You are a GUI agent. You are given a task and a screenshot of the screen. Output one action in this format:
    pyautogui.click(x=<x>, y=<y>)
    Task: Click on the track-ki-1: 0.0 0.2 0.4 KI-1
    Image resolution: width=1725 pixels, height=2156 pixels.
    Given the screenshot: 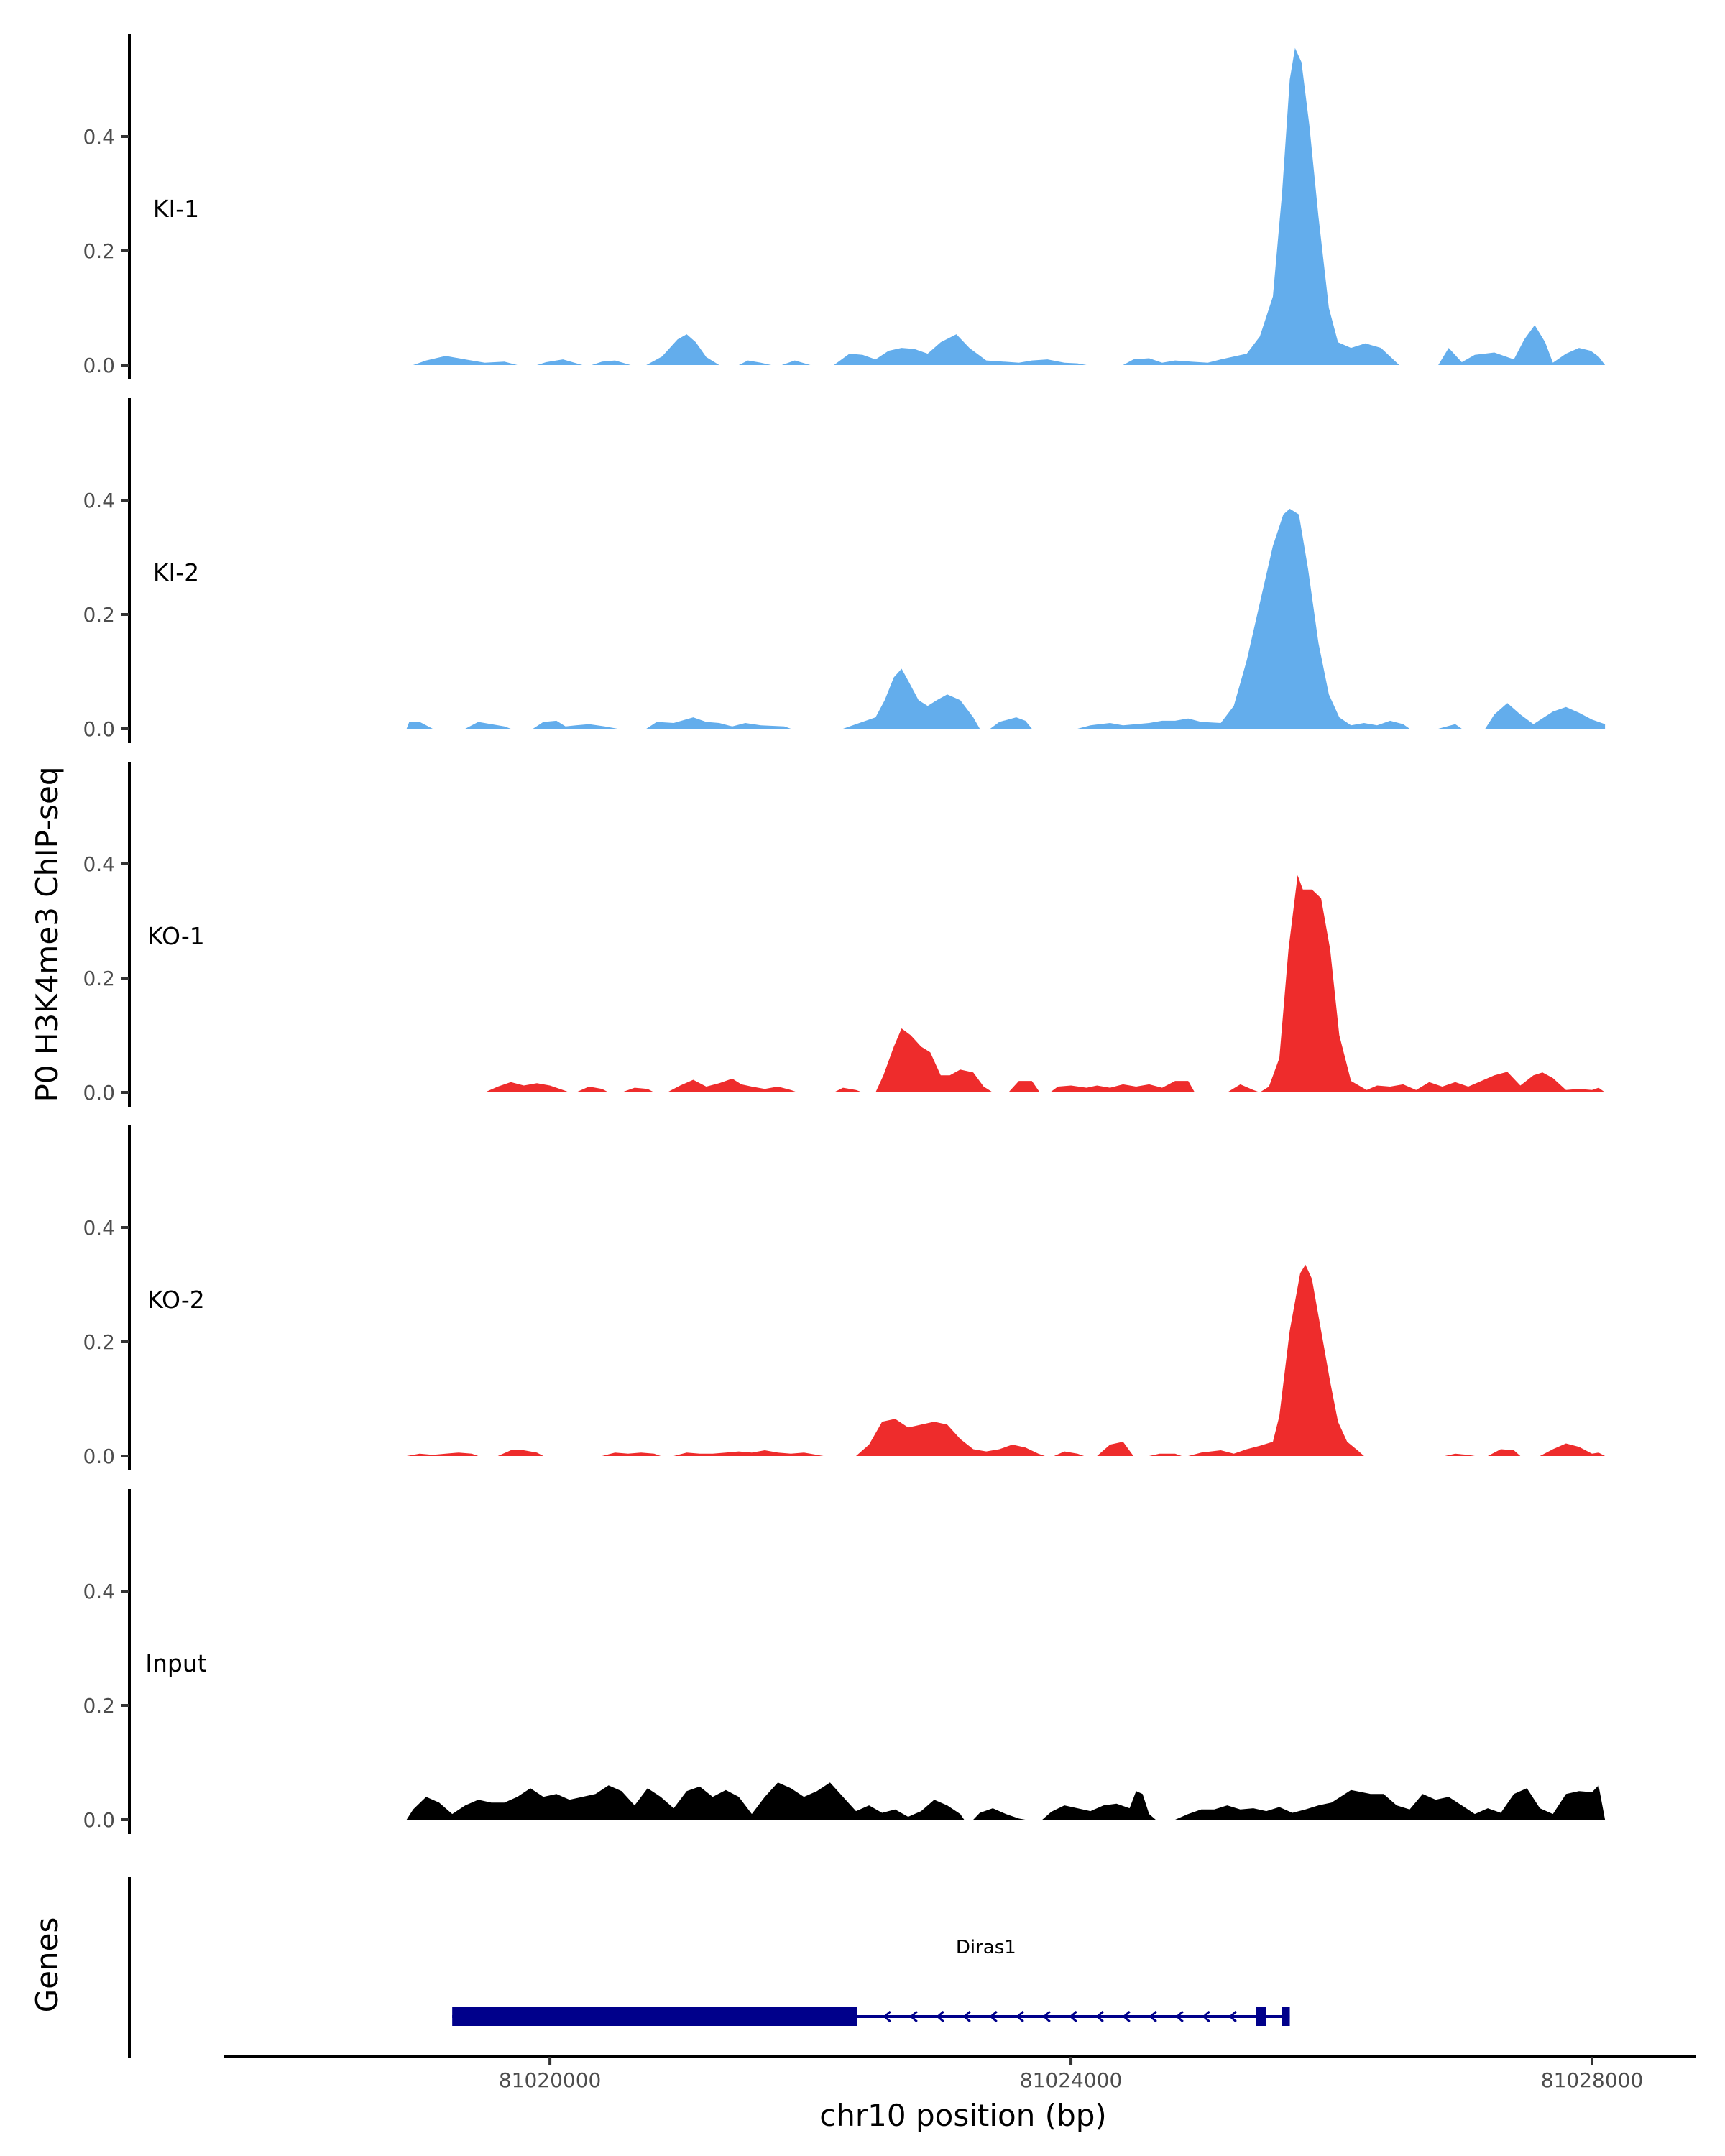 What is the action you would take?
    pyautogui.click(x=844, y=206)
    